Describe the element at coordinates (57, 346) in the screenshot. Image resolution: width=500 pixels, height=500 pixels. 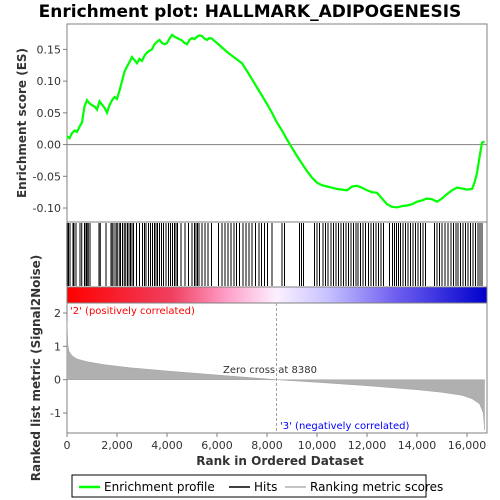
I see `metric-y-tick-label: 1` at that location.